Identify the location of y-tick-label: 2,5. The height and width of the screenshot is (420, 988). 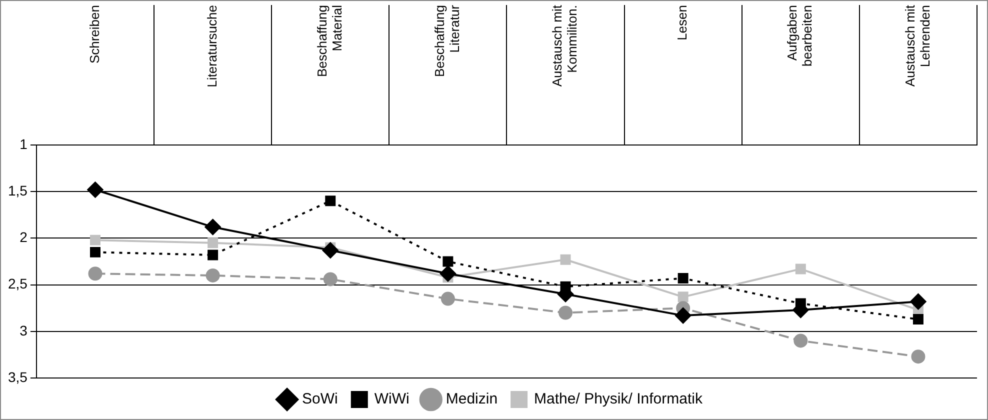
(18, 284).